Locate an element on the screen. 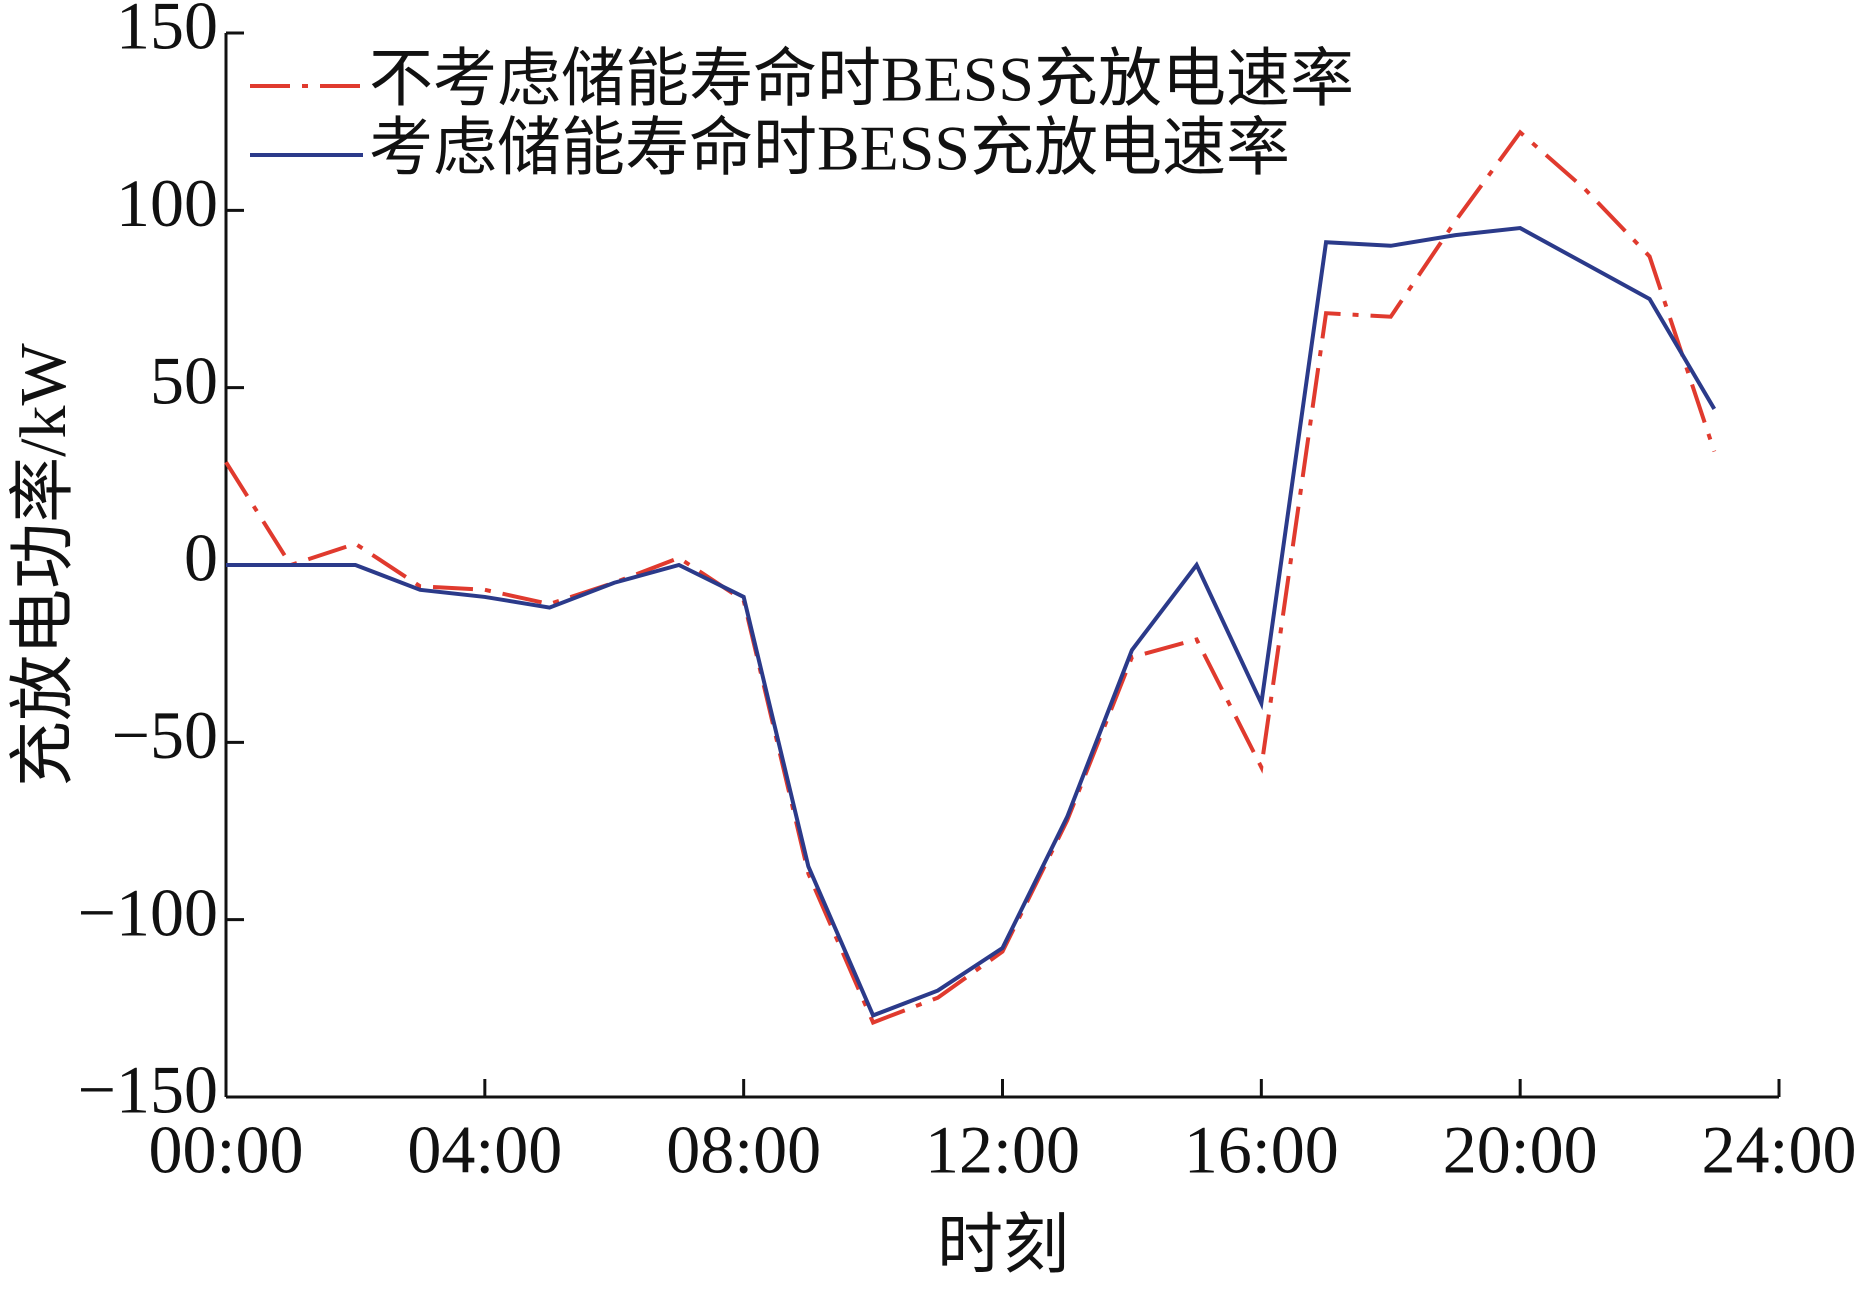 The height and width of the screenshot is (1290, 1866). y-tick-label: −150 is located at coordinates (148, 1090).